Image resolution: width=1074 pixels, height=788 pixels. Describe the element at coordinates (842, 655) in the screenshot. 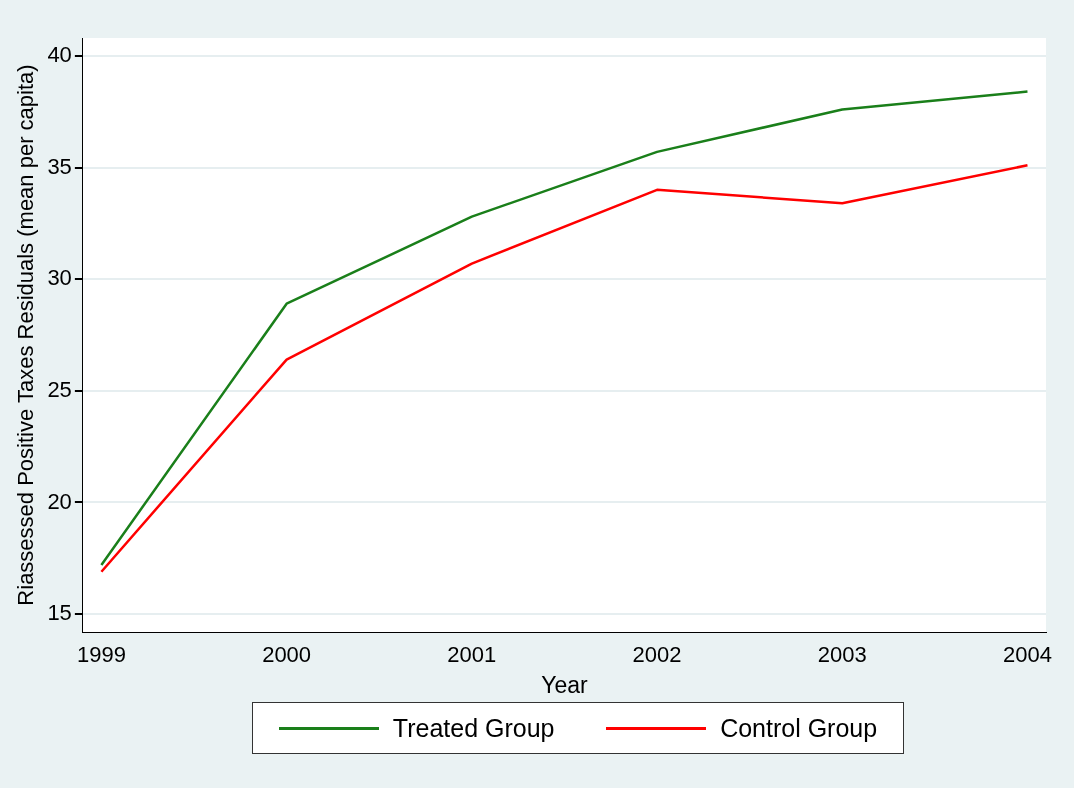

I see `x-tick-label: 2003` at that location.